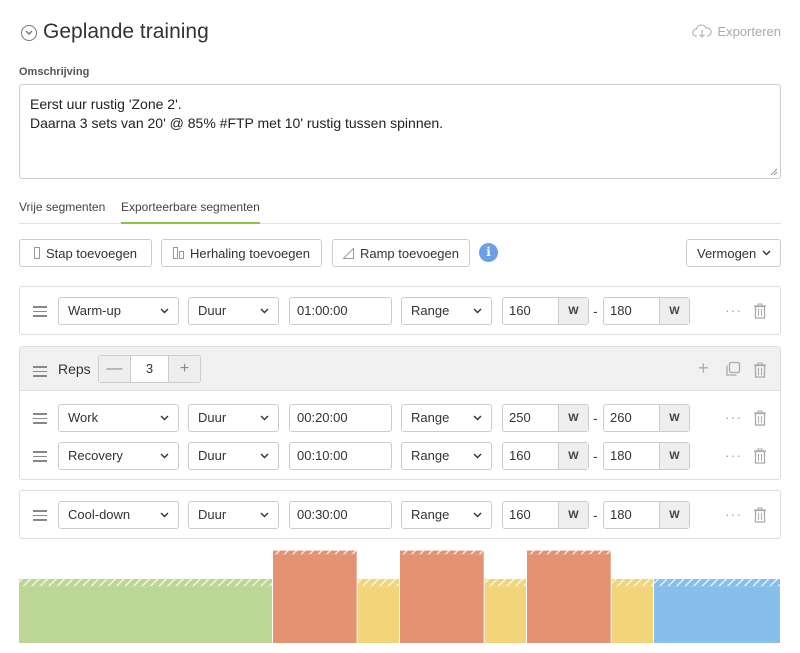 This screenshot has height=653, width=800. I want to click on chart-bar-warm-up, so click(145, 614).